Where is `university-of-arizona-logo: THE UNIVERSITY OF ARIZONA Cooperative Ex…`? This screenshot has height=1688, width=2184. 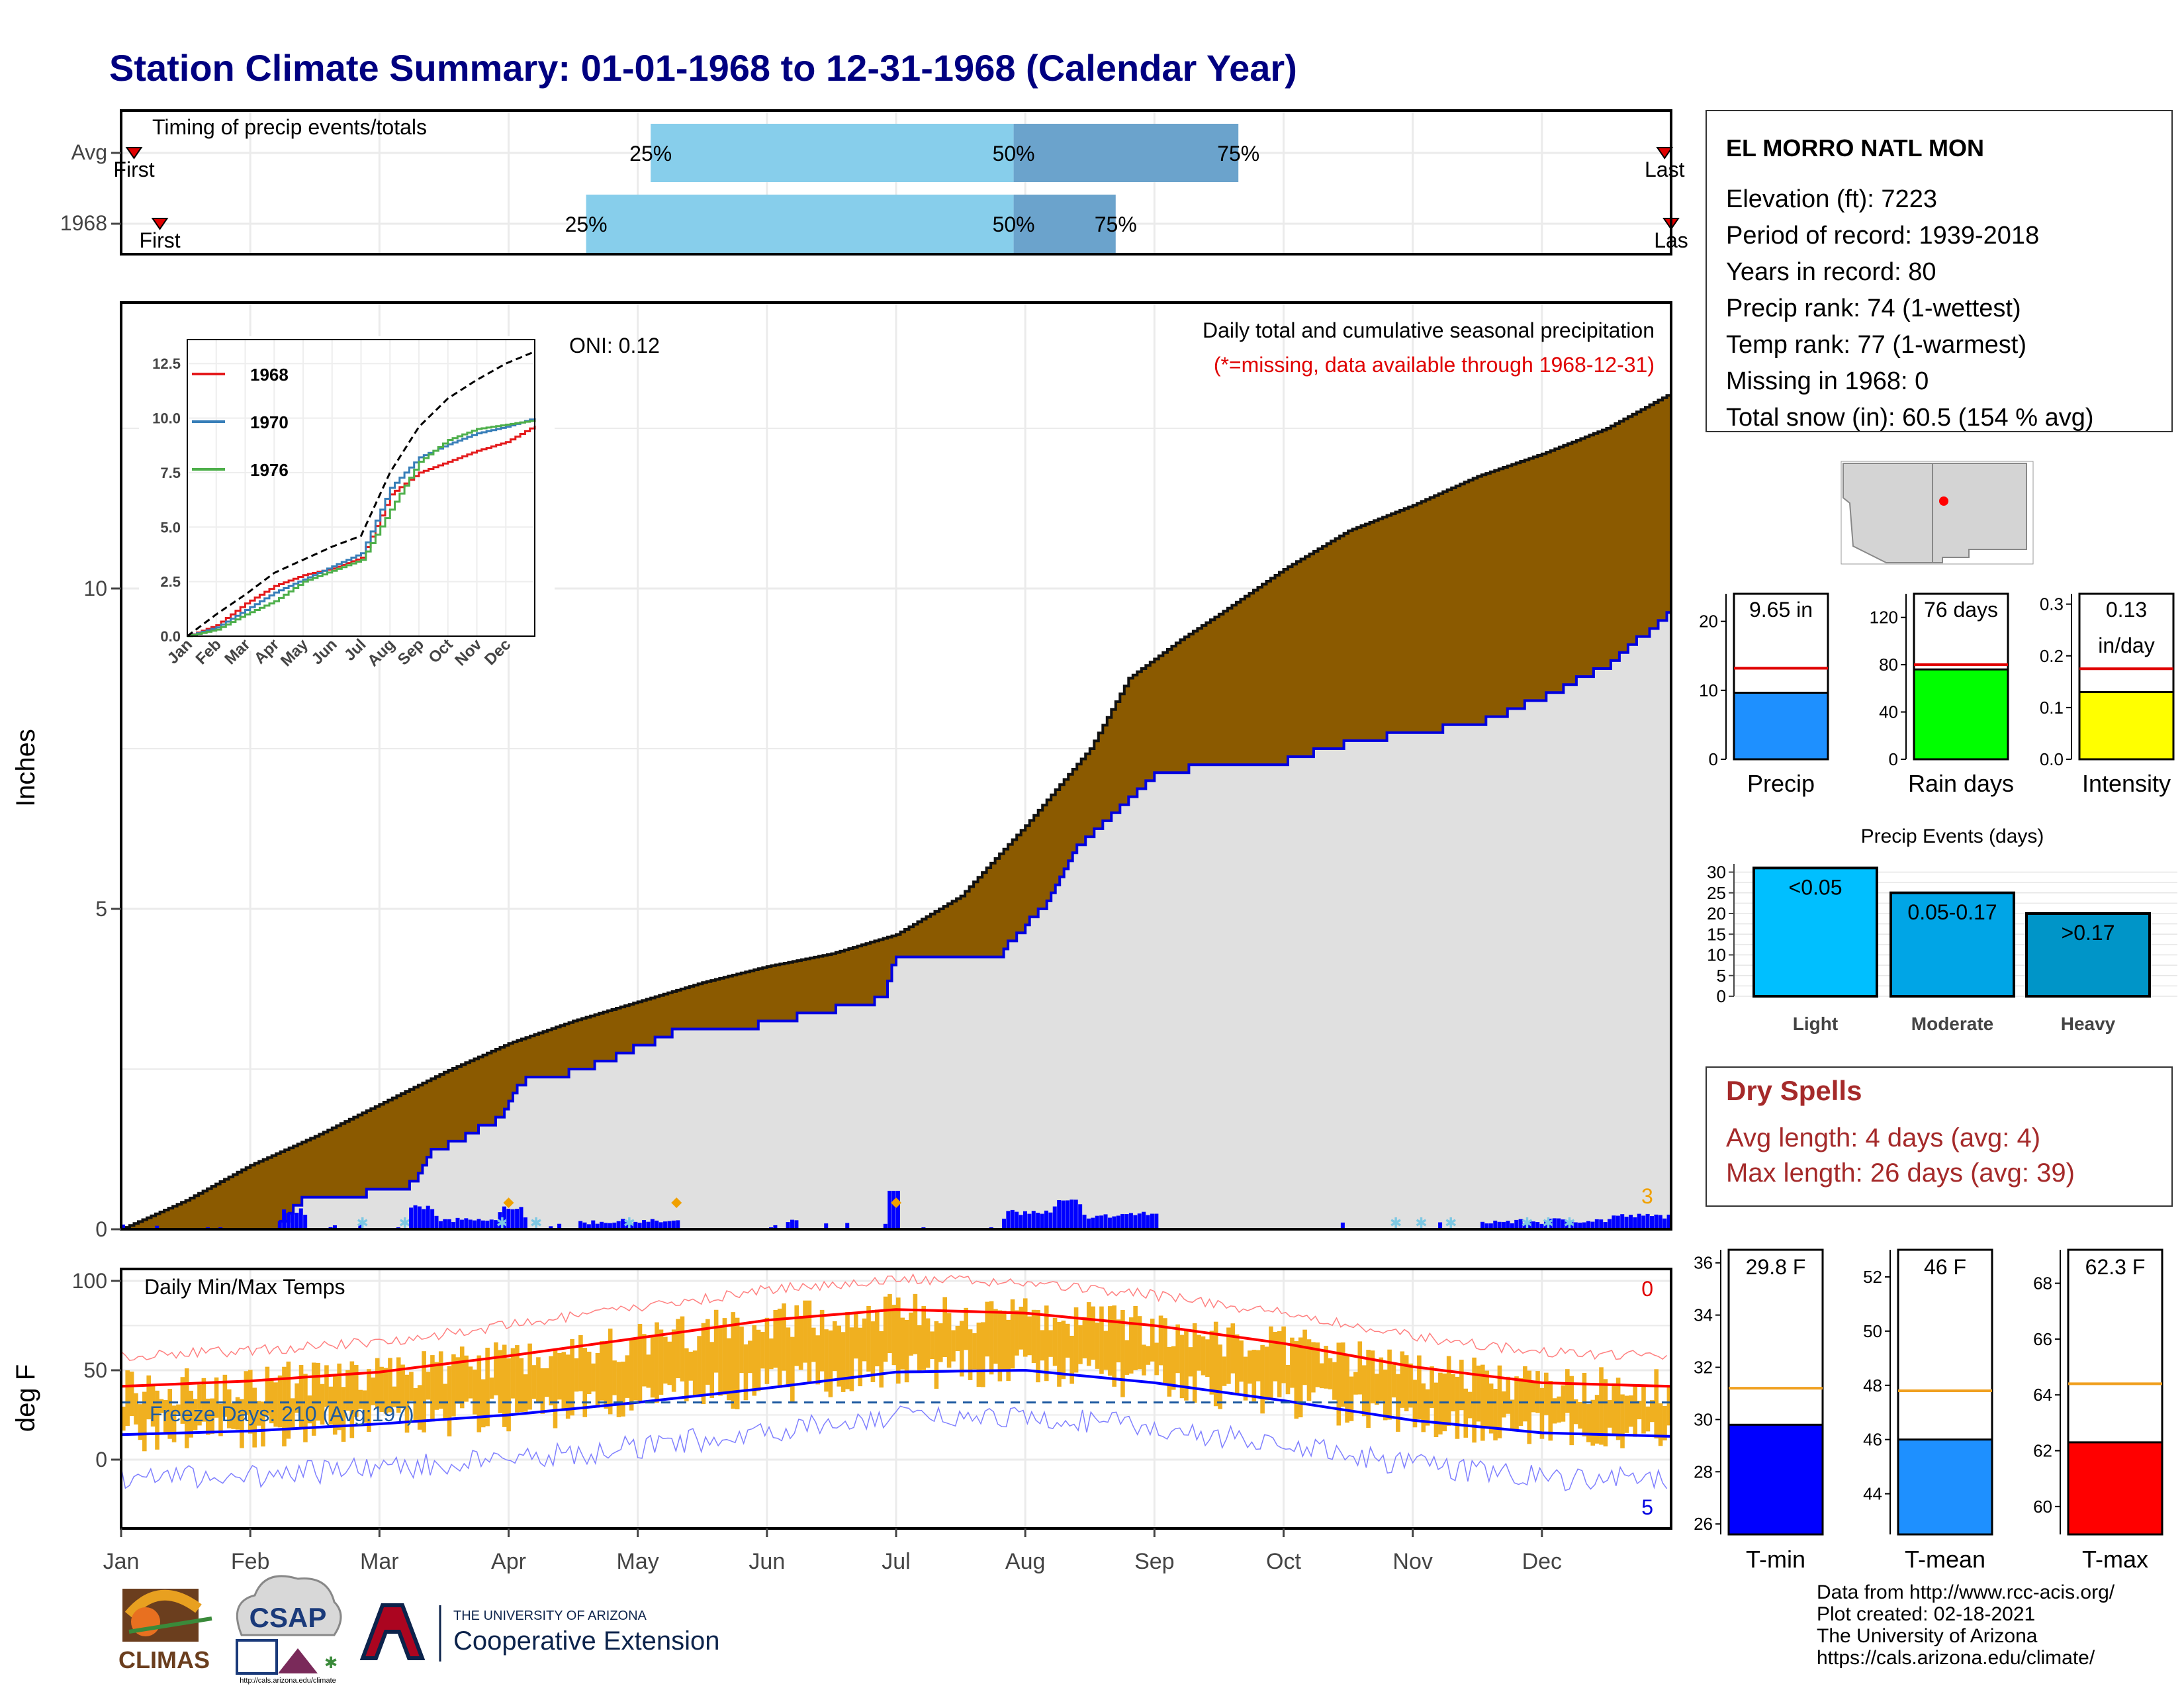
university-of-arizona-logo: THE UNIVERSITY OF ARIZONA Cooperative Ex… is located at coordinates (539, 1632).